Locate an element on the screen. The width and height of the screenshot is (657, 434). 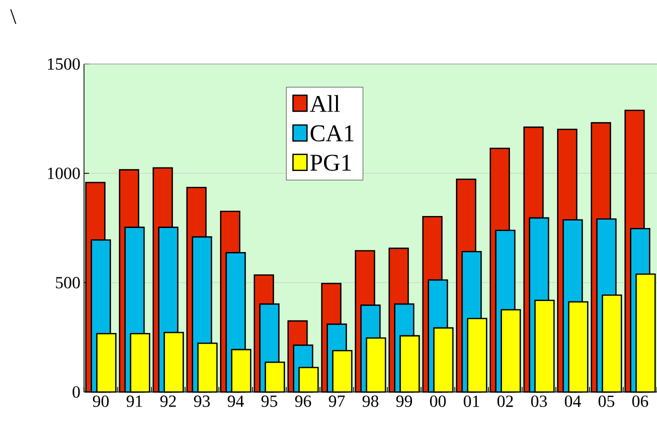
y-tick-label: 1500 is located at coordinates (64, 64).